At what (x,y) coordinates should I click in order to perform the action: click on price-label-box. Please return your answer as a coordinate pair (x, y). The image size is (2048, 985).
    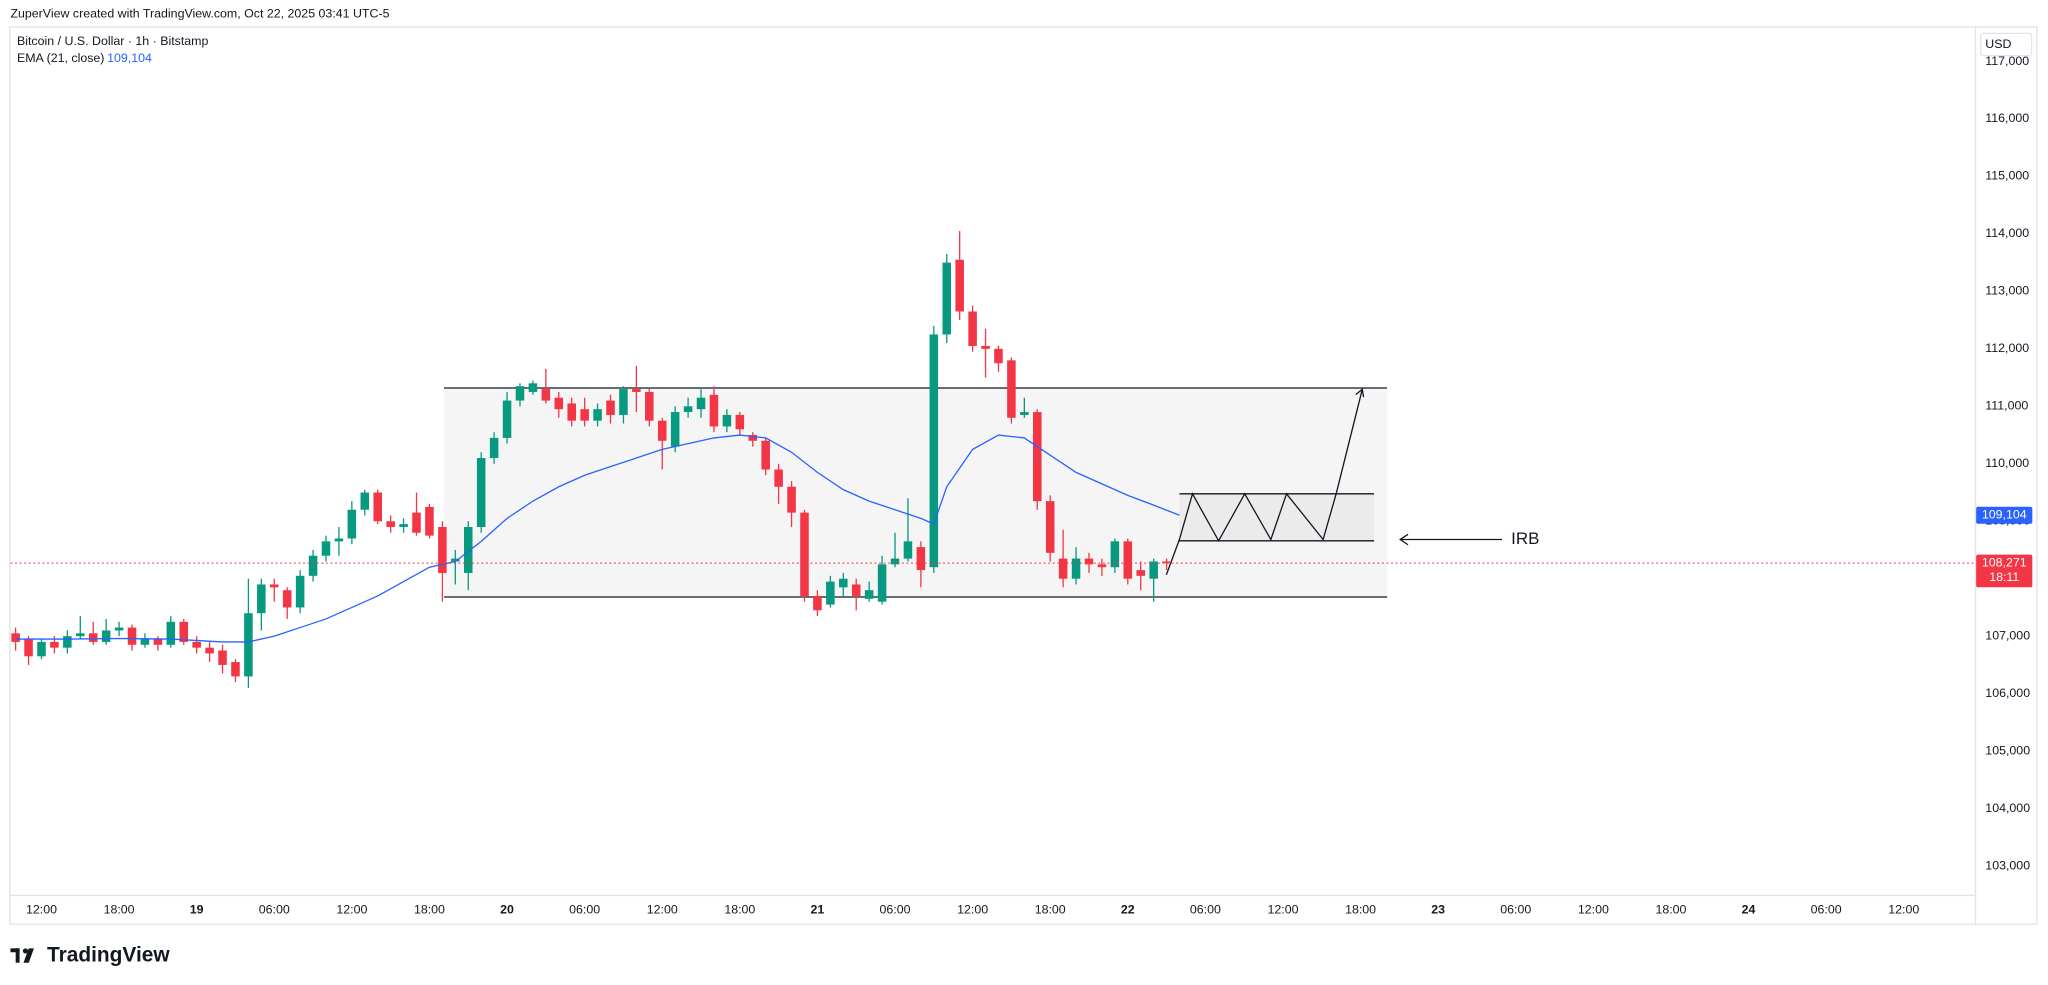
    Looking at the image, I should click on (2004, 571).